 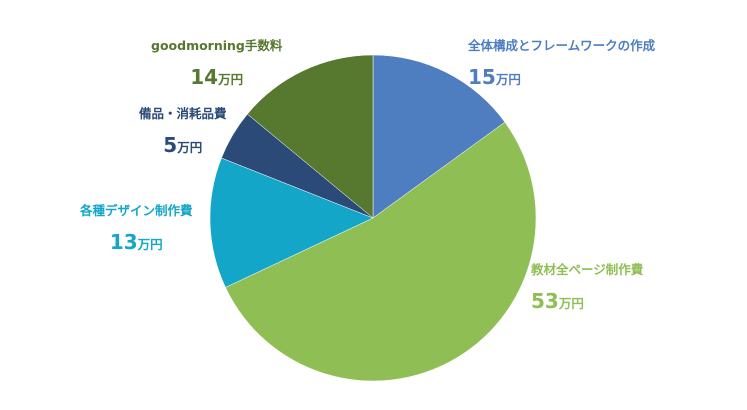 I want to click on slice-value: 53万円, so click(x=557, y=300).